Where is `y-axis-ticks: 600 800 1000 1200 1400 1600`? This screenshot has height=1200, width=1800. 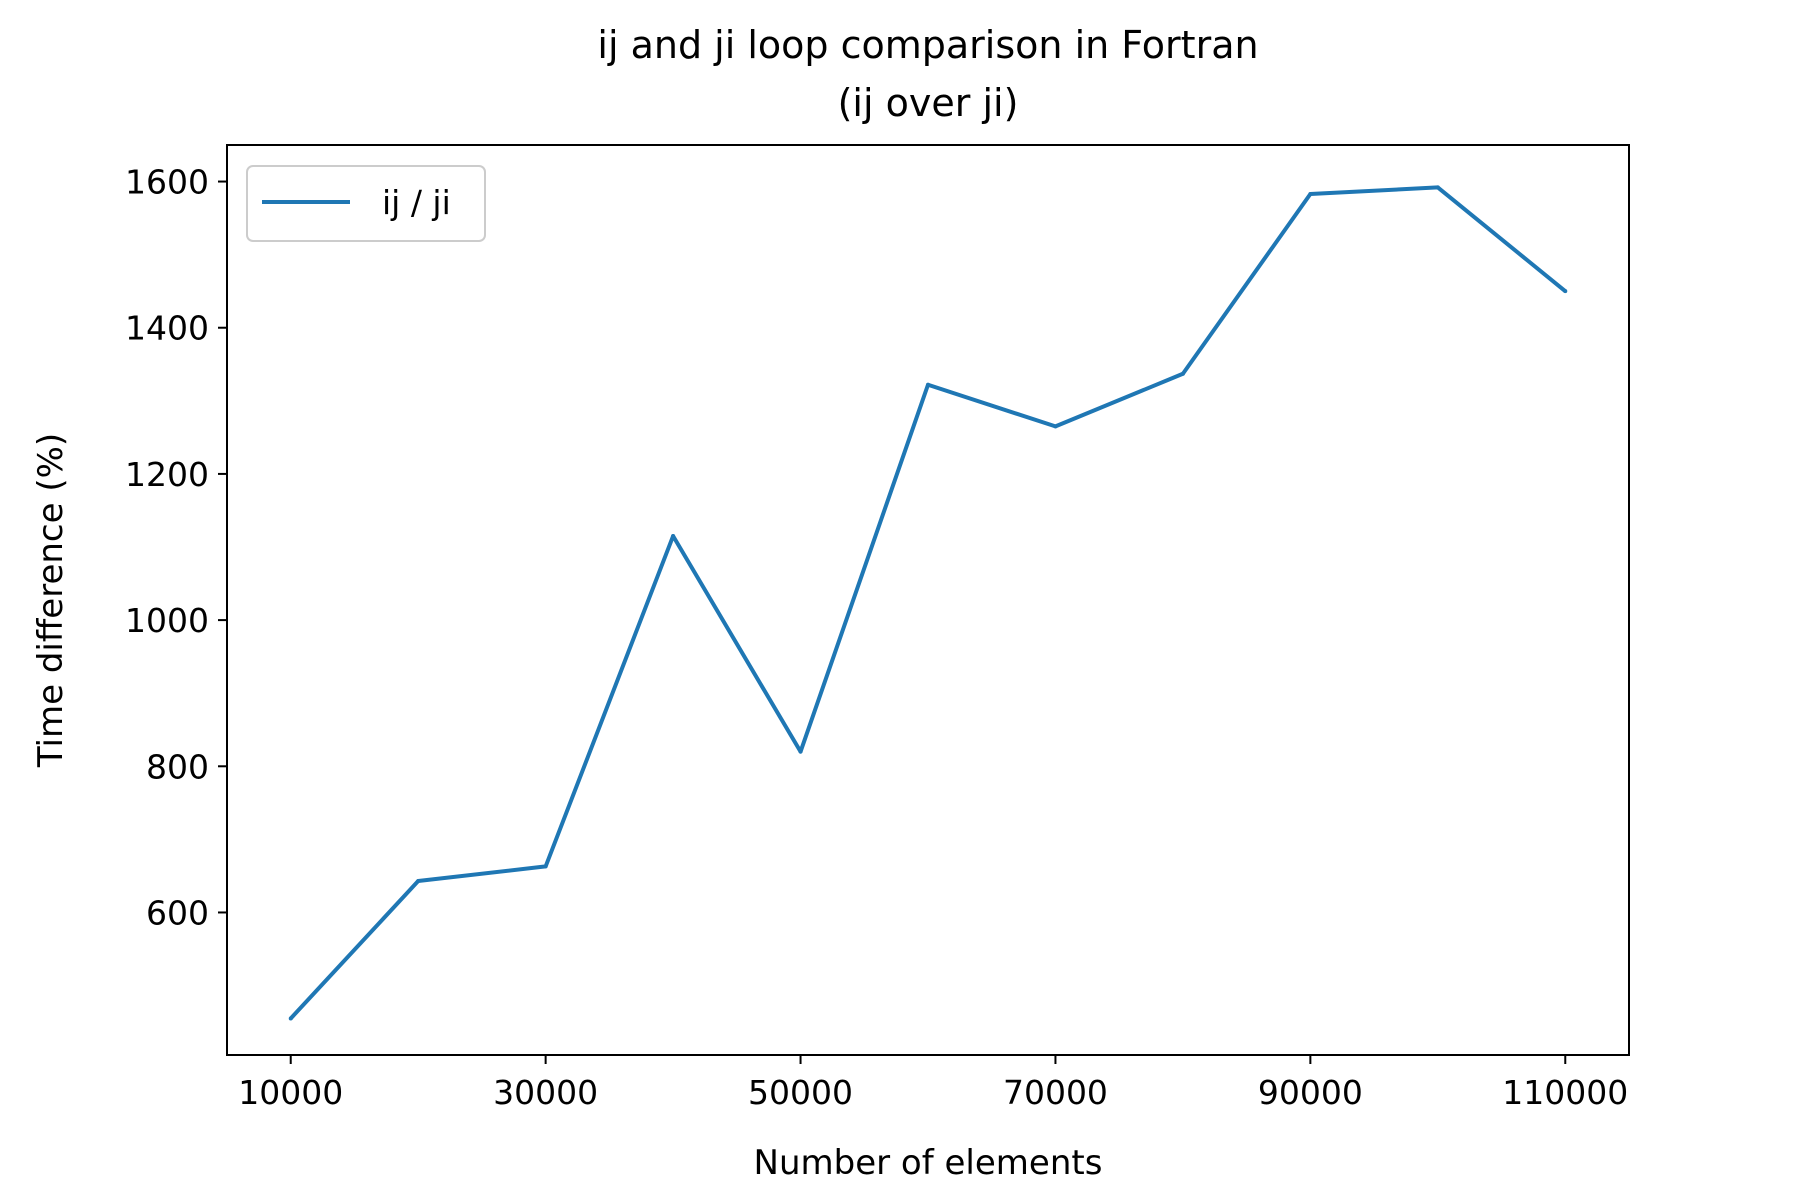
y-axis-ticks: 600 800 1000 1200 1400 1600 is located at coordinates (176, 547).